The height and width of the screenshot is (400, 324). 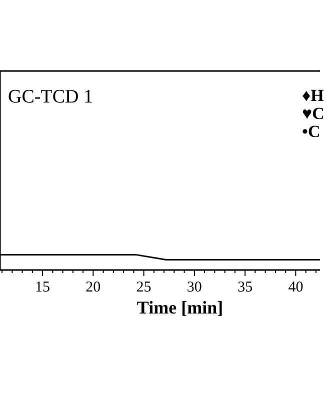 I want to click on chart-title: GC-TCD 1, so click(x=50, y=97).